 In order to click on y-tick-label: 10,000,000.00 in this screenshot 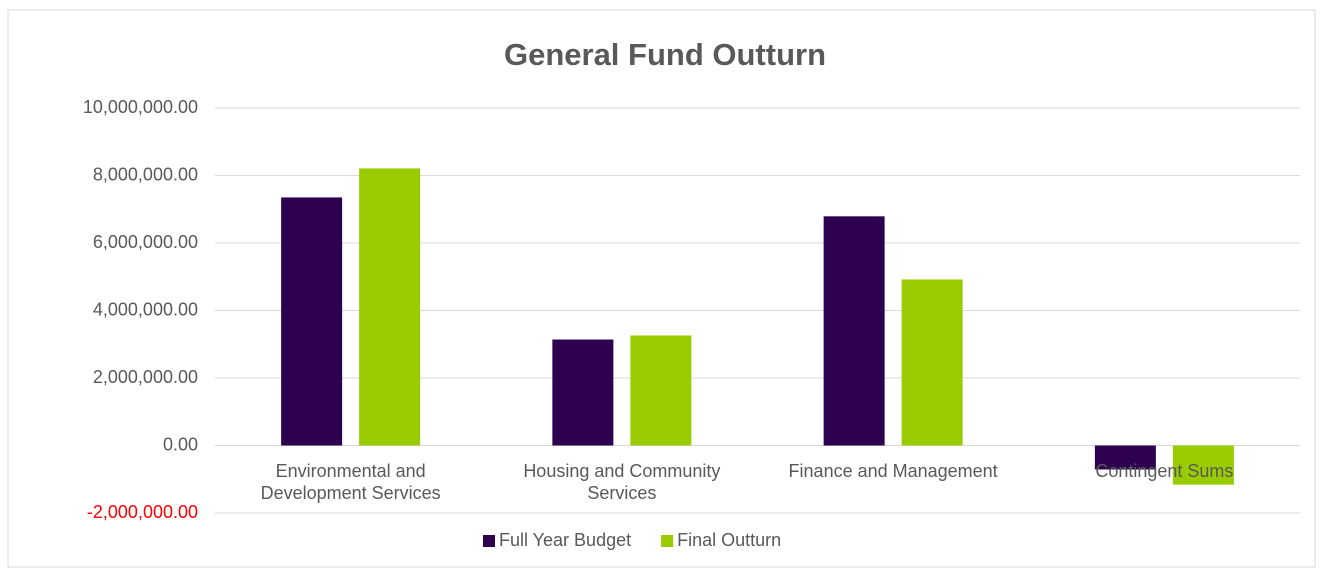, I will do `click(140, 107)`.